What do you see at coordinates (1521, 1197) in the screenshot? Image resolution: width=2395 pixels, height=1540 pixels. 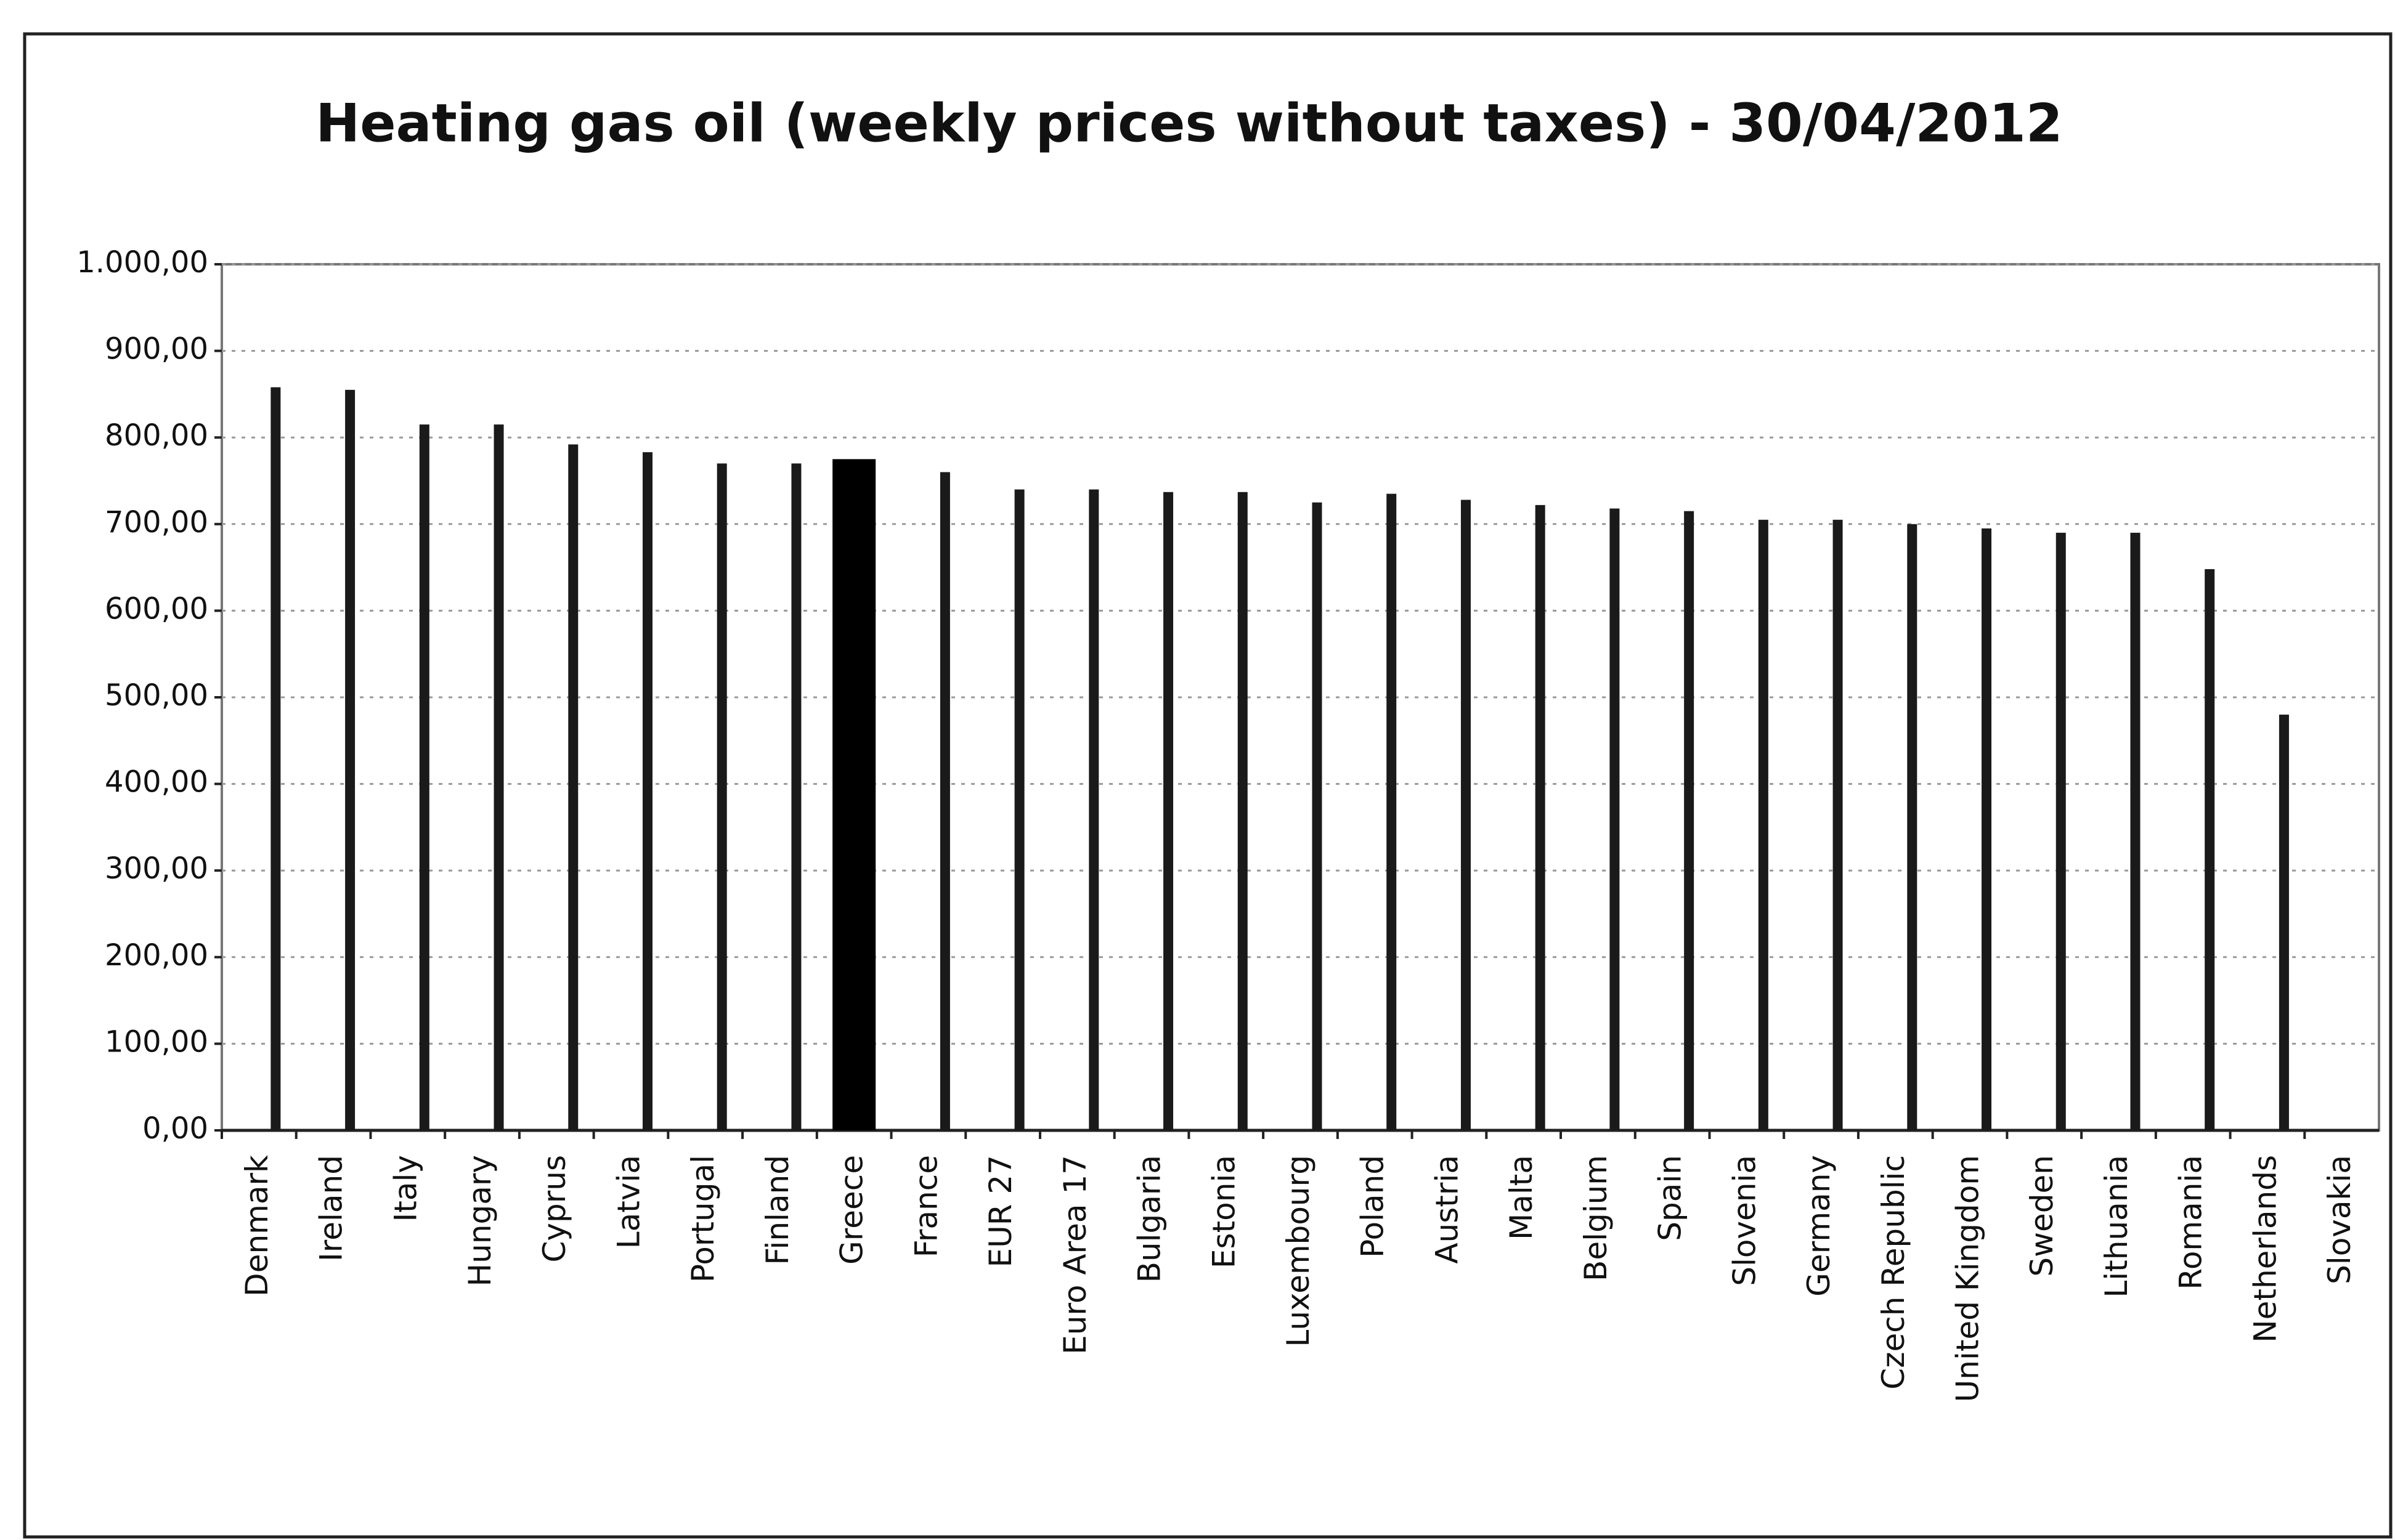 I see `x-tick-label: Malta` at bounding box center [1521, 1197].